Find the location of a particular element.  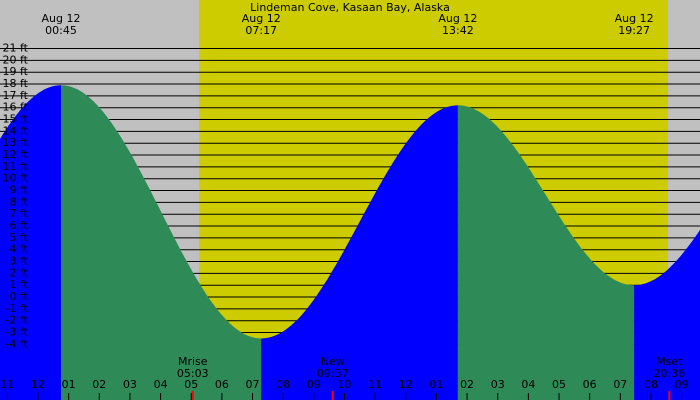

event-name: New is located at coordinates (333, 361).